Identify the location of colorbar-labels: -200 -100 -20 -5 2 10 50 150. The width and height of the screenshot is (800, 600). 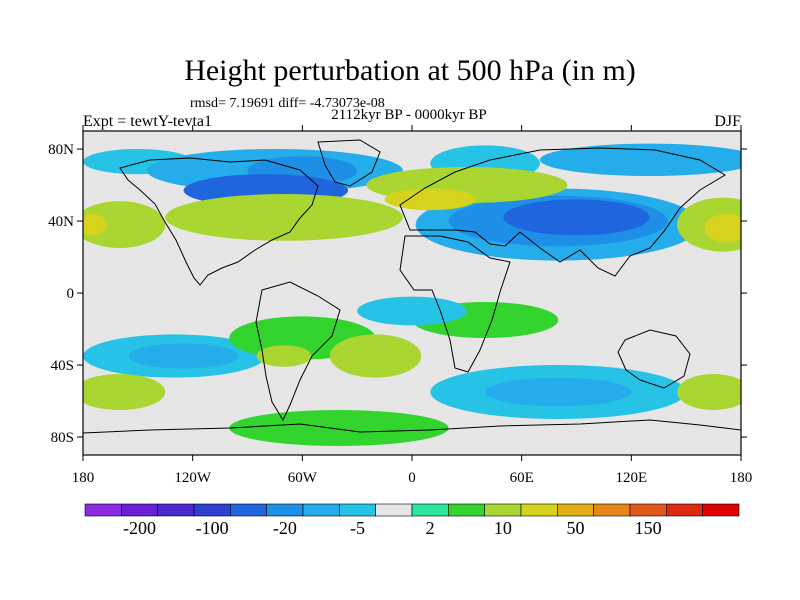
(392, 528).